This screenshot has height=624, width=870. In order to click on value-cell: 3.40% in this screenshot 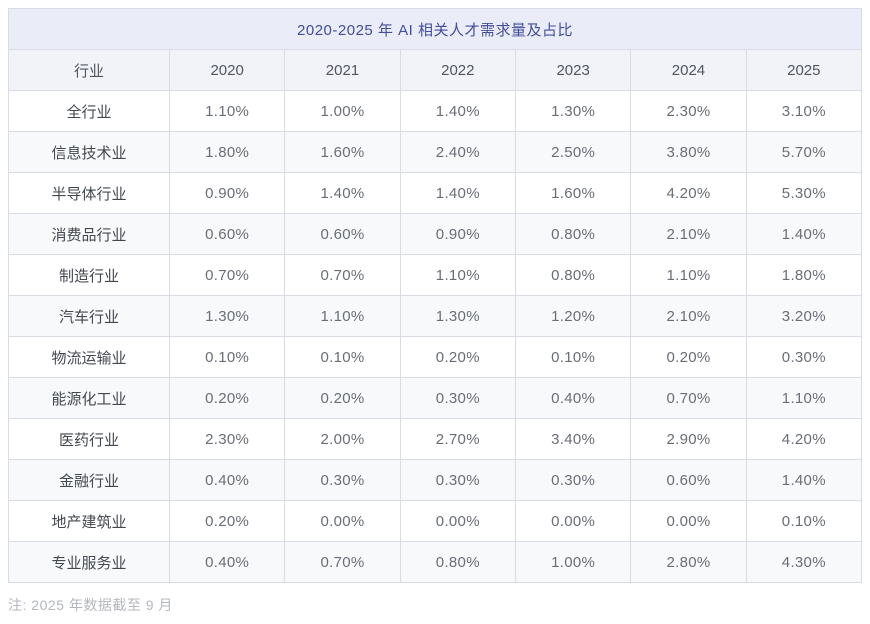, I will do `click(573, 439)`.